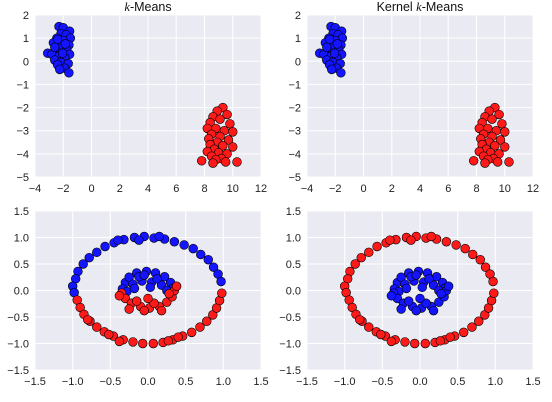 This screenshot has height=402, width=552. What do you see at coordinates (185, 382) in the screenshot?
I see `x-tick-label: 0.5` at bounding box center [185, 382].